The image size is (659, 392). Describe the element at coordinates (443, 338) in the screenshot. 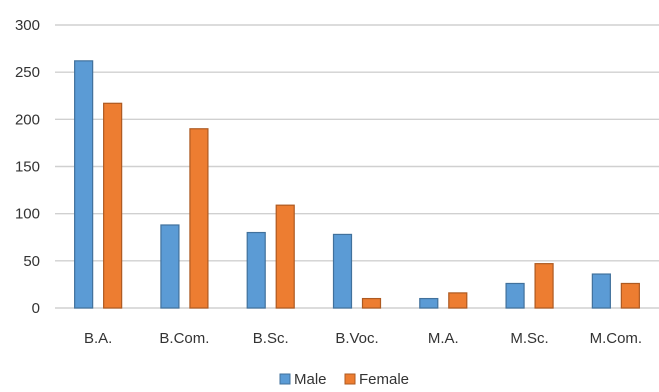

I see `x-category-label: M.A.` at that location.